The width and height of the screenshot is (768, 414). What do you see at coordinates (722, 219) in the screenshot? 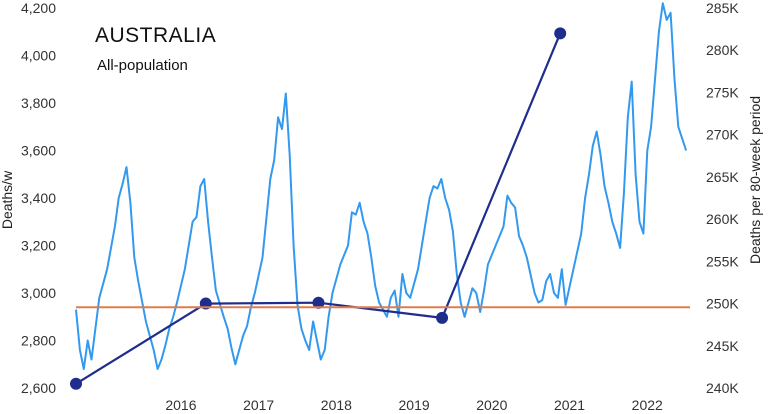
I see `y2-tick-label: 260K` at bounding box center [722, 219].